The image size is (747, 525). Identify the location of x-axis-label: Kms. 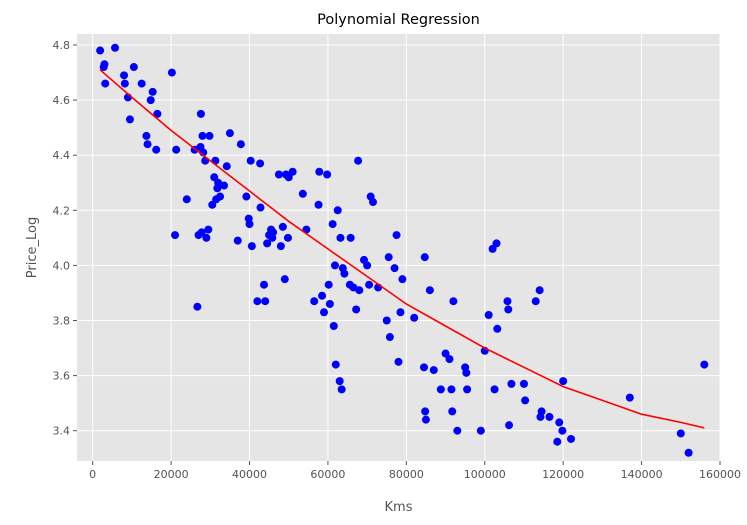
(399, 507).